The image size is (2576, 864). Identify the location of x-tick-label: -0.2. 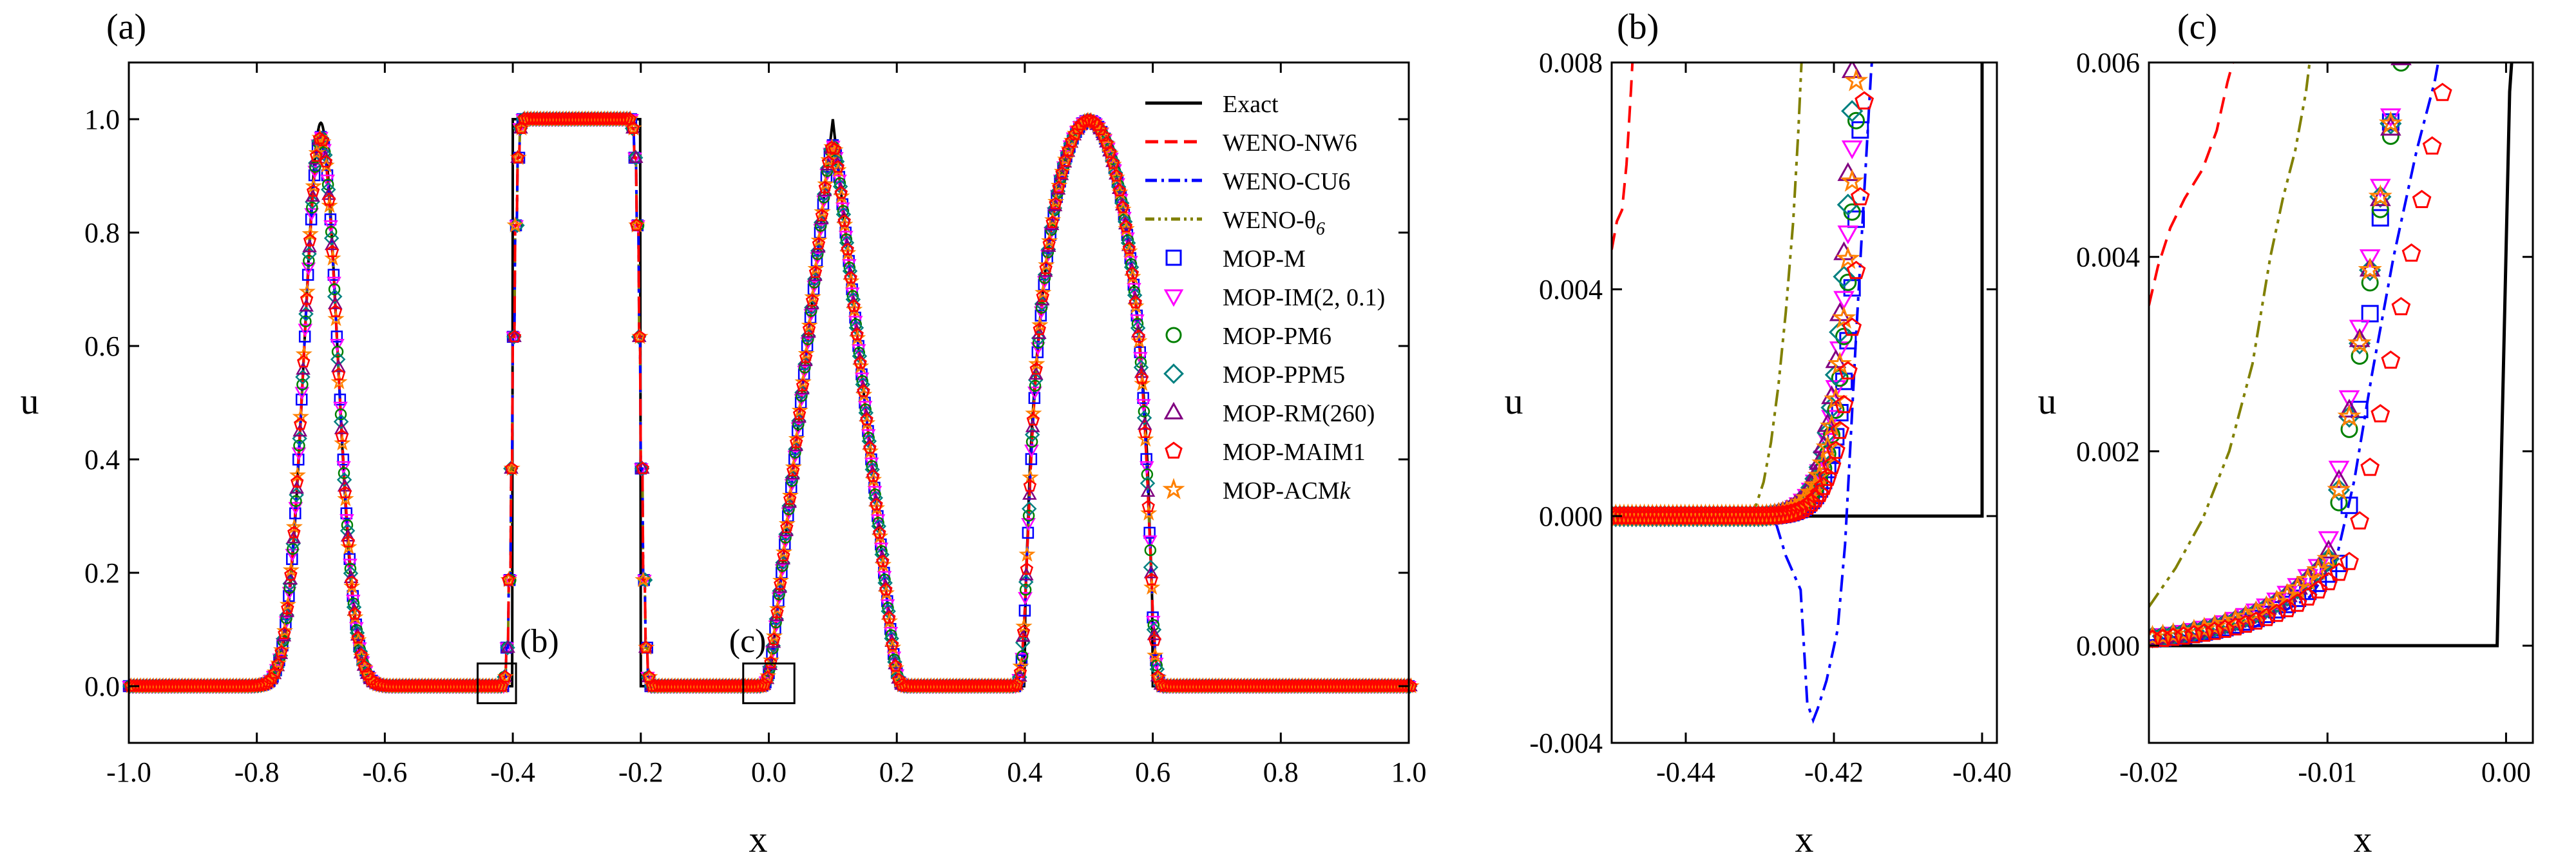
(640, 772).